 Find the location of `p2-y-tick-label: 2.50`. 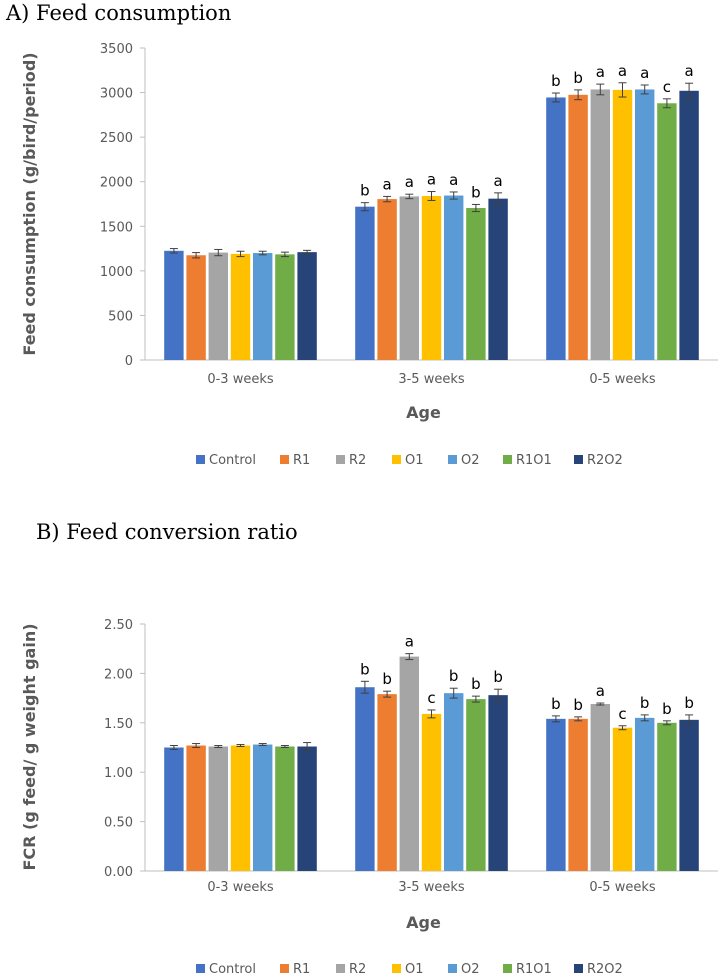

p2-y-tick-label: 2.50 is located at coordinates (118, 625).